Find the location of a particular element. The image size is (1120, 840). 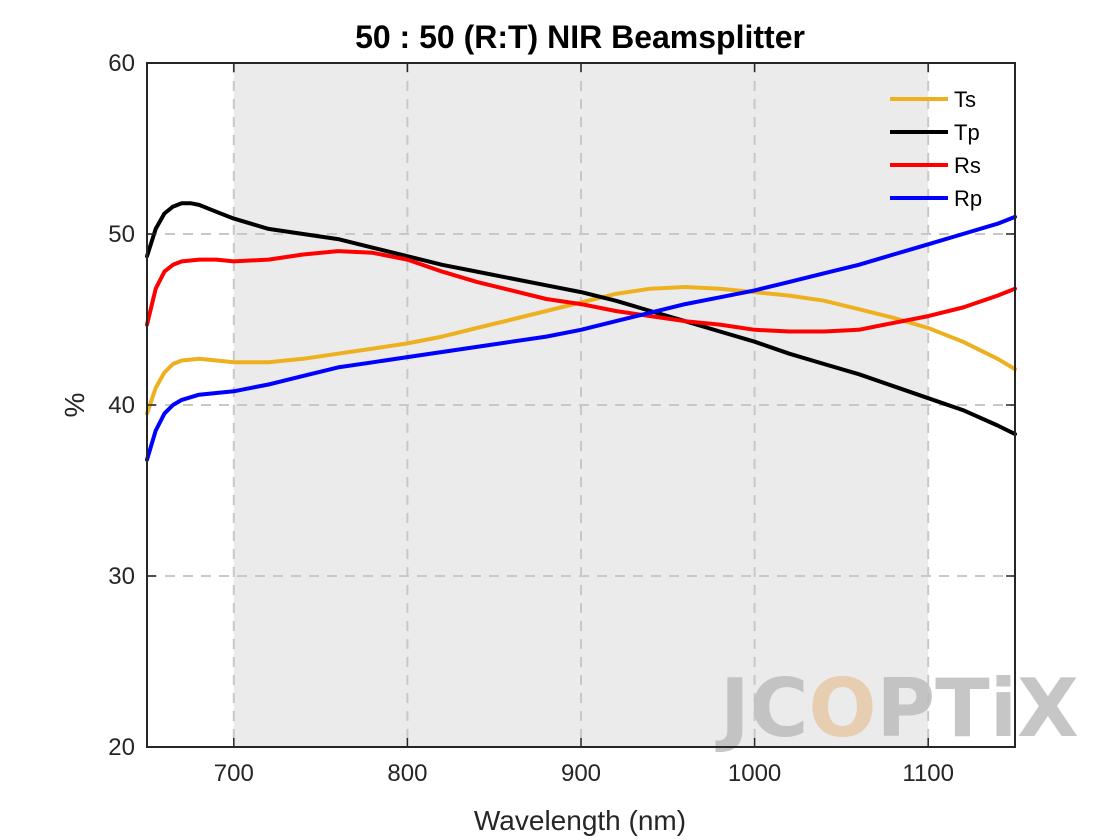

x-axis-label: Wavelength (nm) is located at coordinates (580, 820).